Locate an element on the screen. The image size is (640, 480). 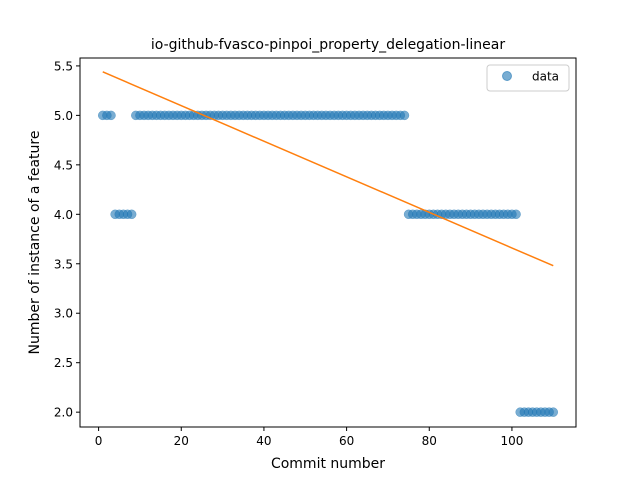
y-tick-label: 3.5 is located at coordinates (63, 264).